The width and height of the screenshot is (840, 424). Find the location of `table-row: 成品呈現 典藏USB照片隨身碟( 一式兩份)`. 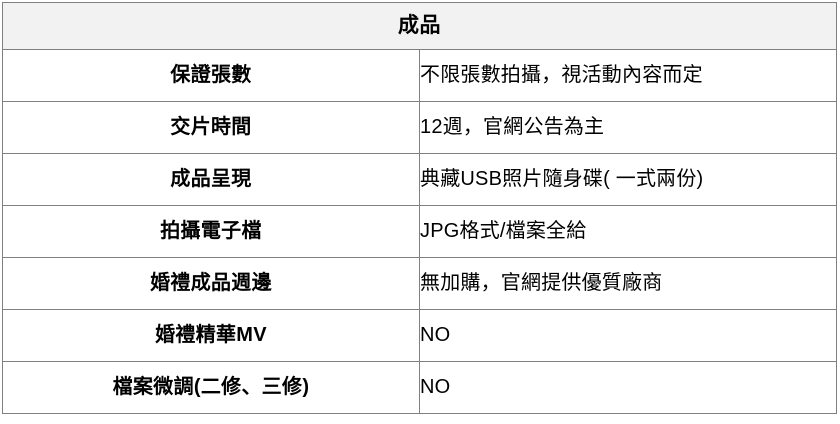

table-row: 成品呈現 典藏USB照片隨身碟( 一式兩份) is located at coordinates (419, 179).